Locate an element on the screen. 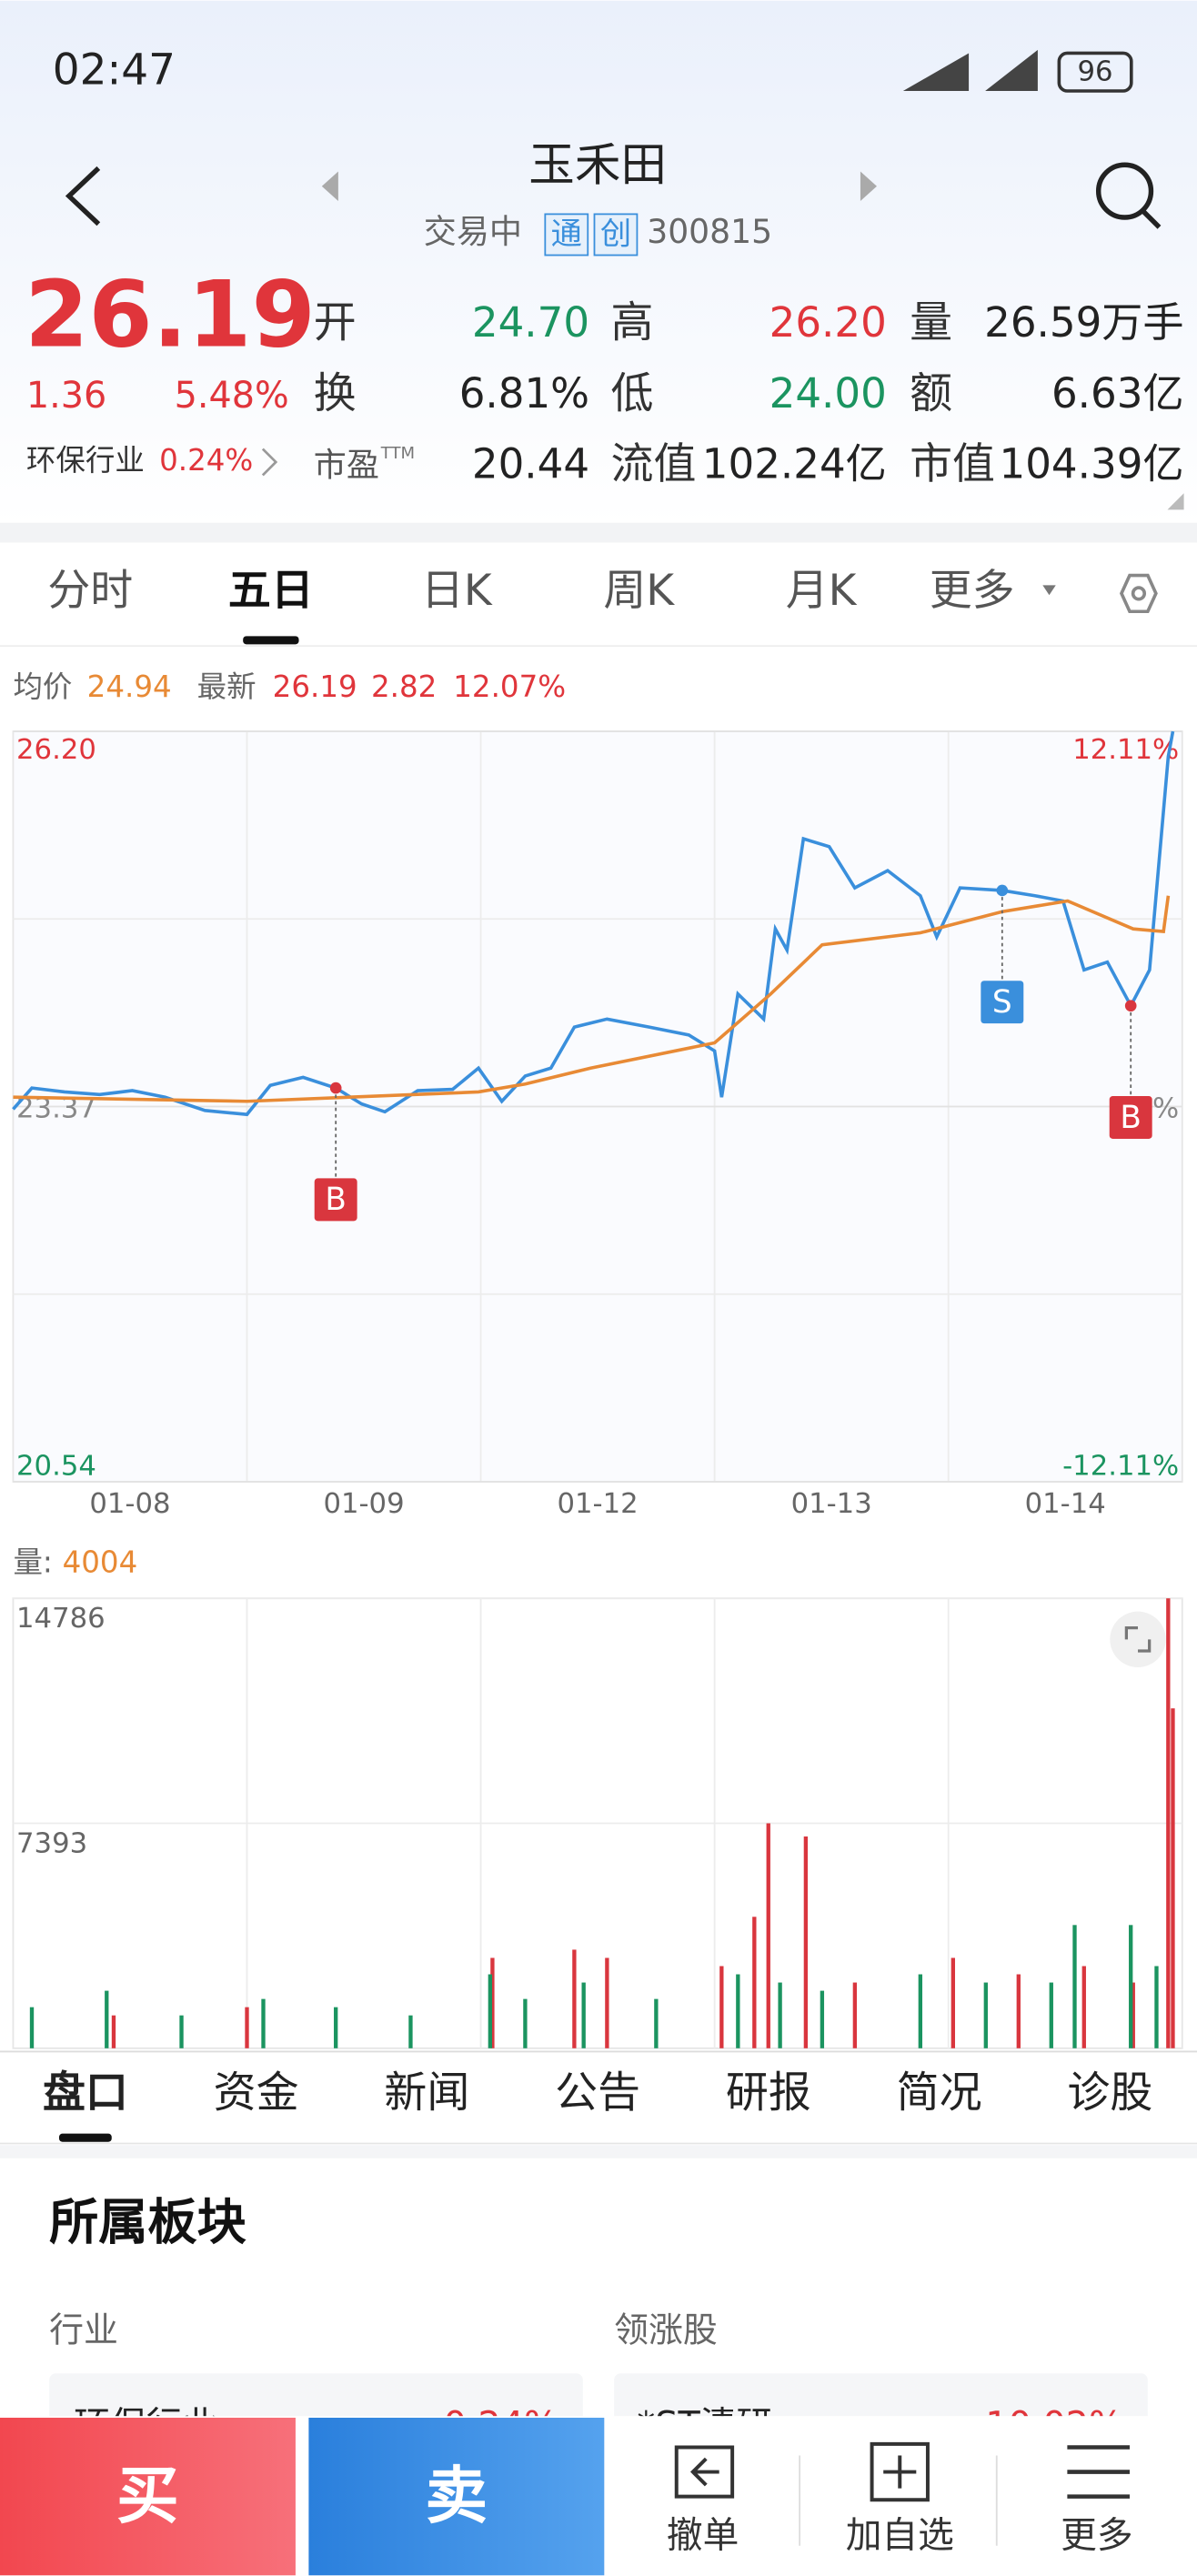  trade-point is located at coordinates (1130, 1006).